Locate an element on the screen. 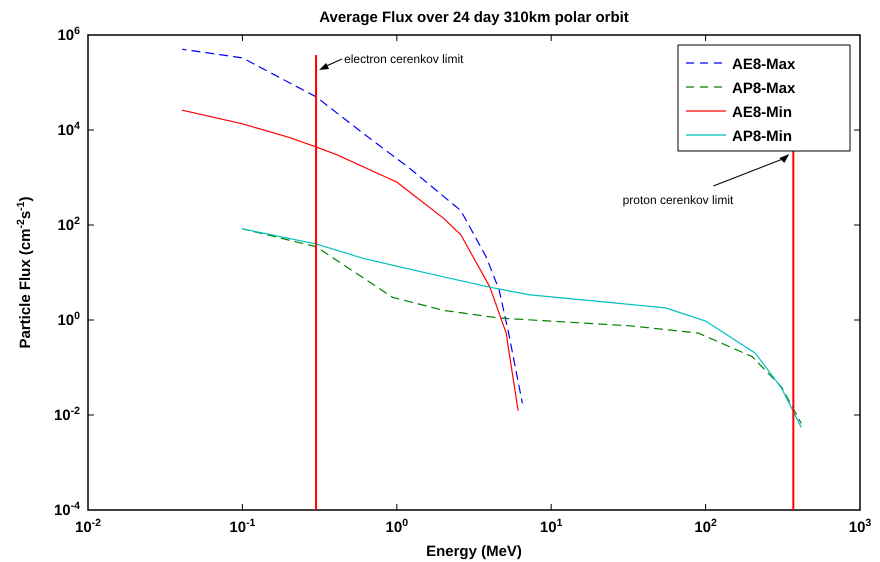  ref-line-label: electron cerenkov limit is located at coordinates (404, 59).